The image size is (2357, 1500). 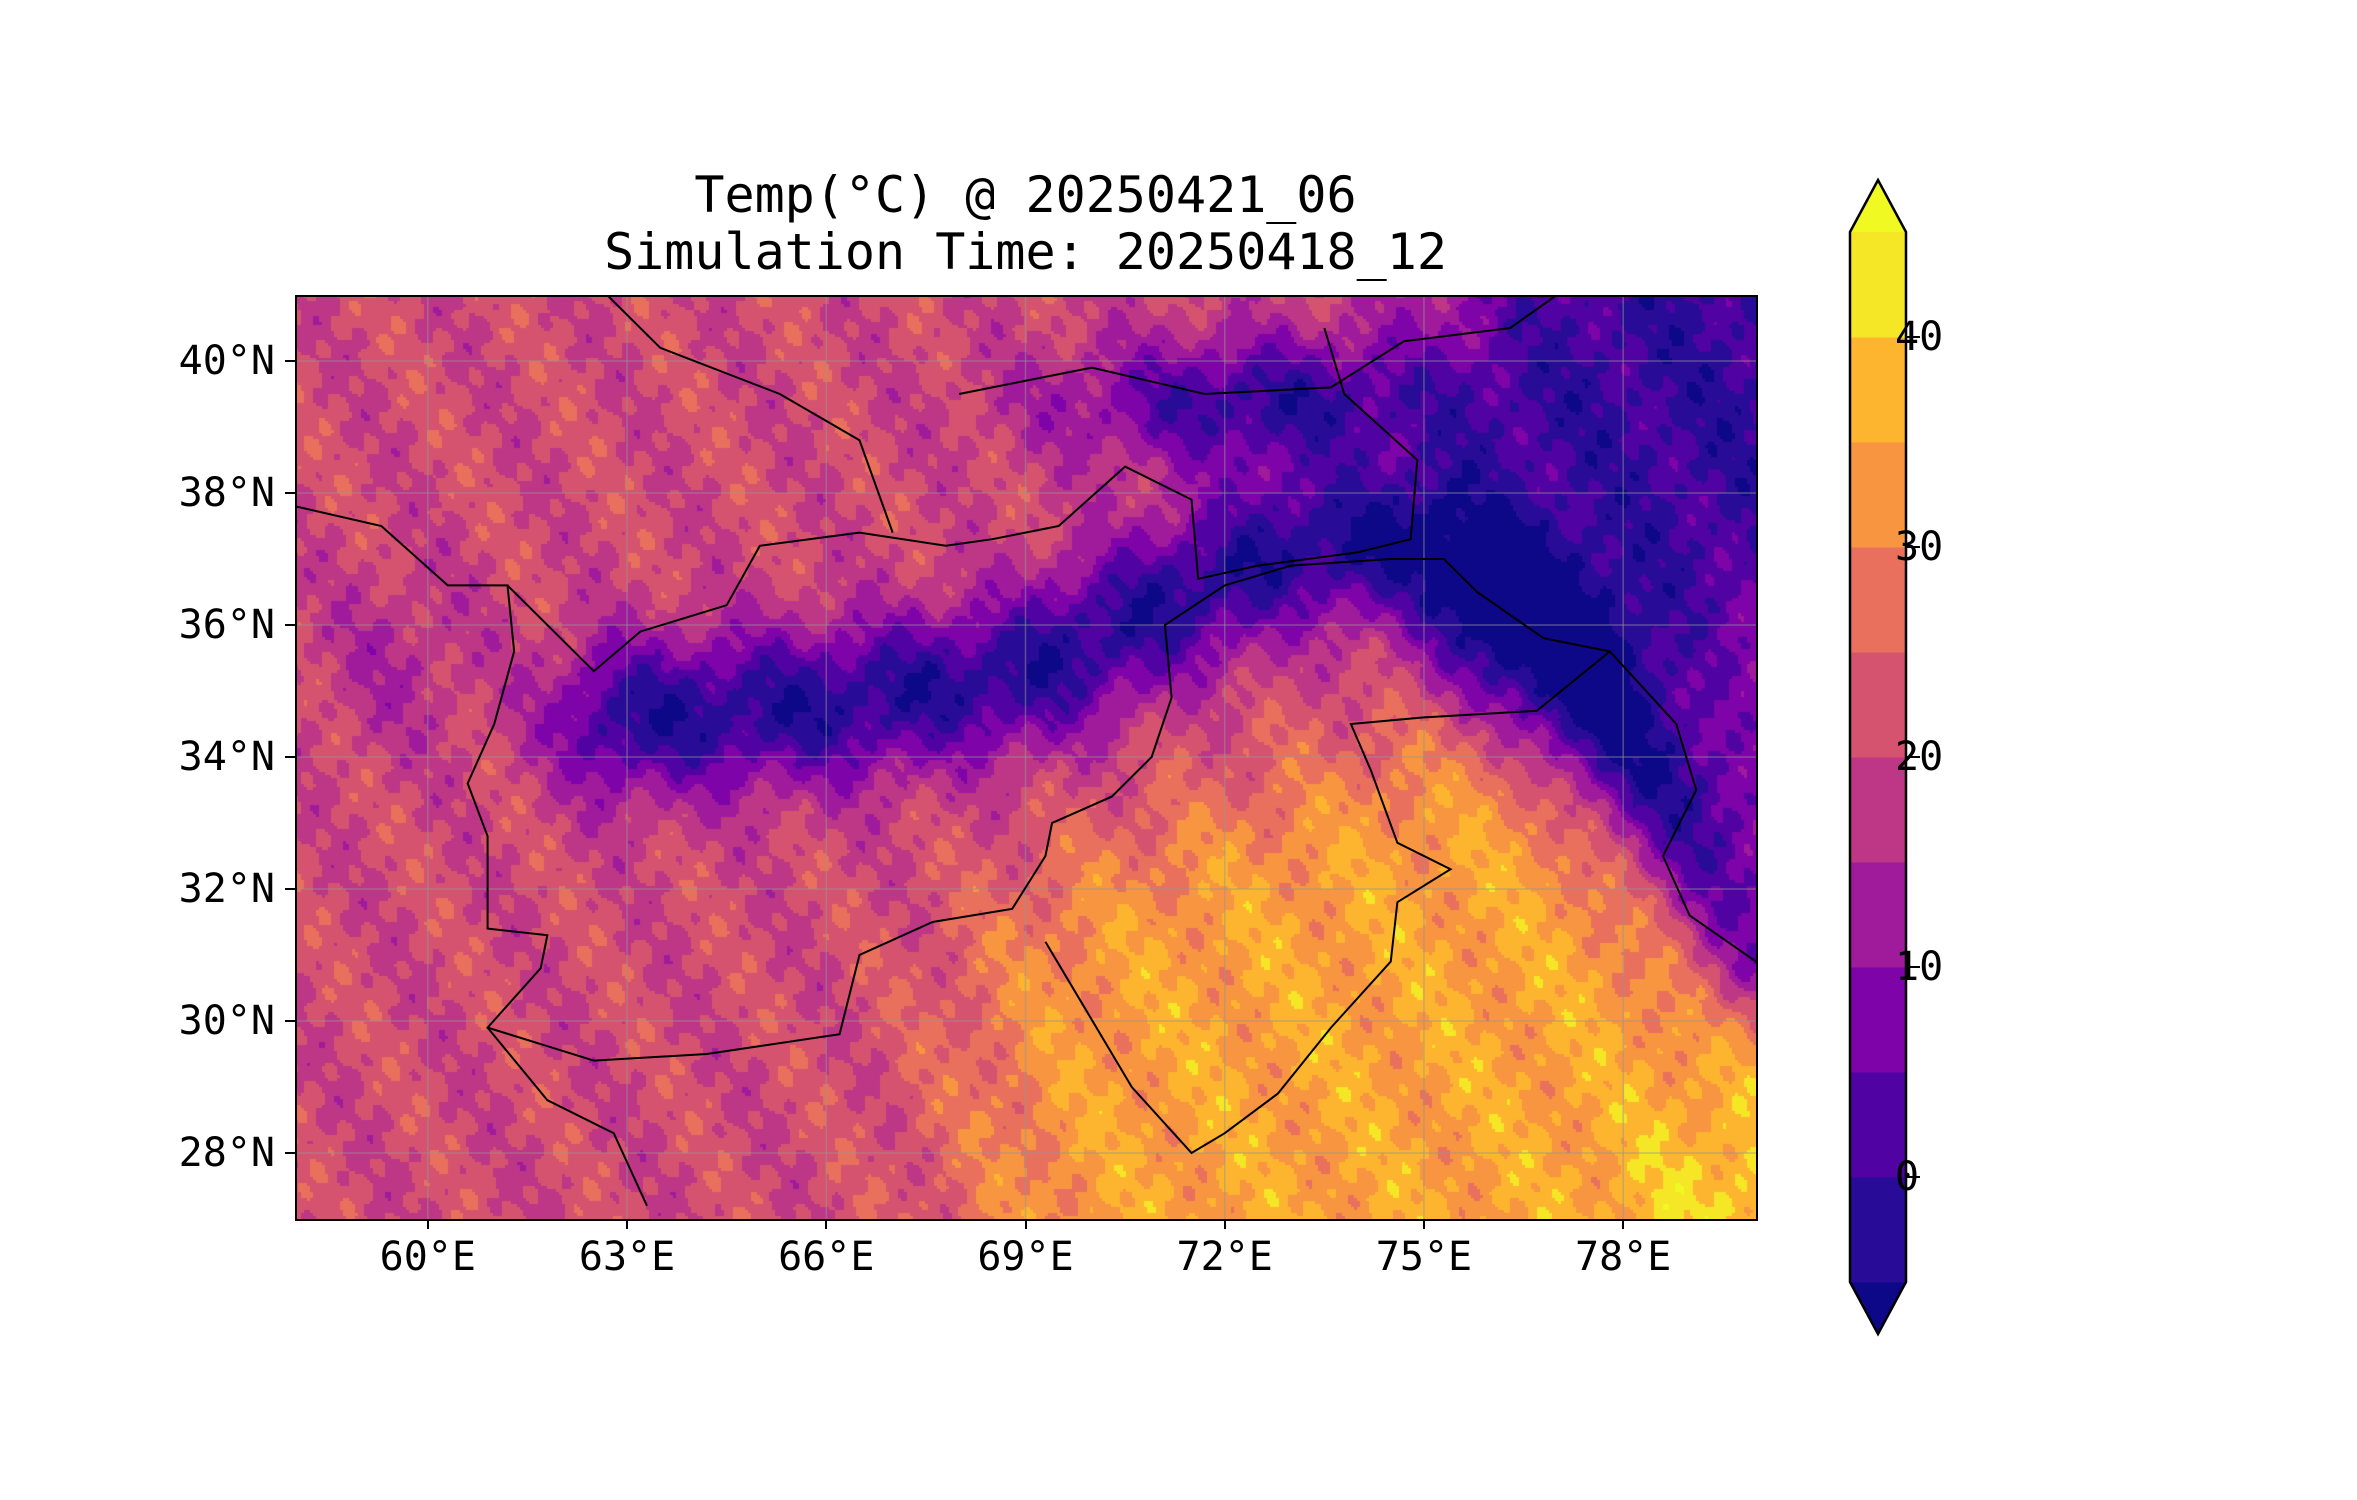 What do you see at coordinates (1907, 1177) in the screenshot?
I see `colorbar-tick-label: 0` at bounding box center [1907, 1177].